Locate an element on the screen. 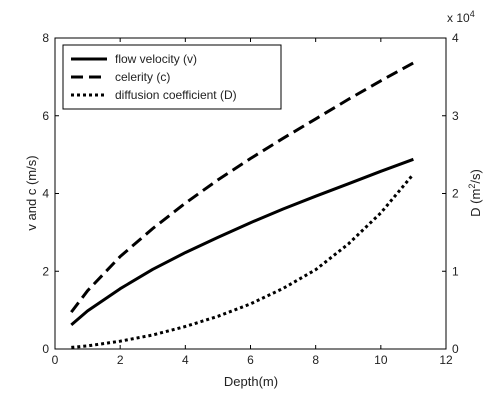 The image size is (500, 400). x-axis-label: Depth(m) is located at coordinates (251, 381).